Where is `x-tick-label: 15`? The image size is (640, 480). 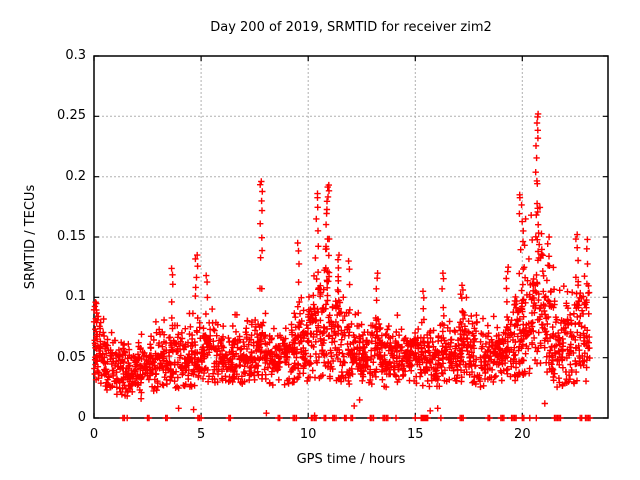
x-tick-label: 15 is located at coordinates (415, 434).